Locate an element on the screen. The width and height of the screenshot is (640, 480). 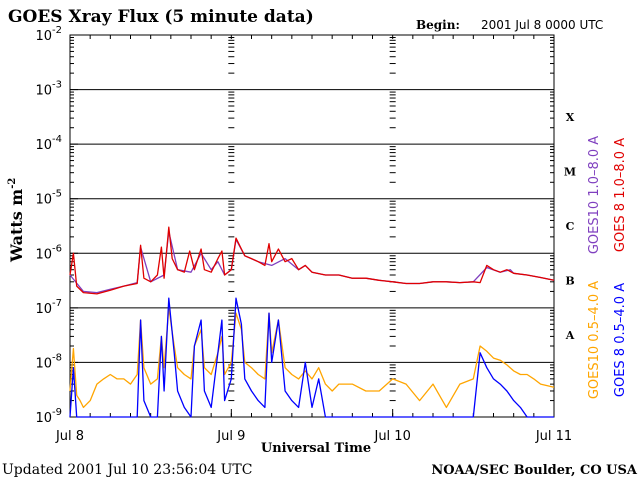
x-tick-label: Jul 9 is located at coordinates (230, 436).